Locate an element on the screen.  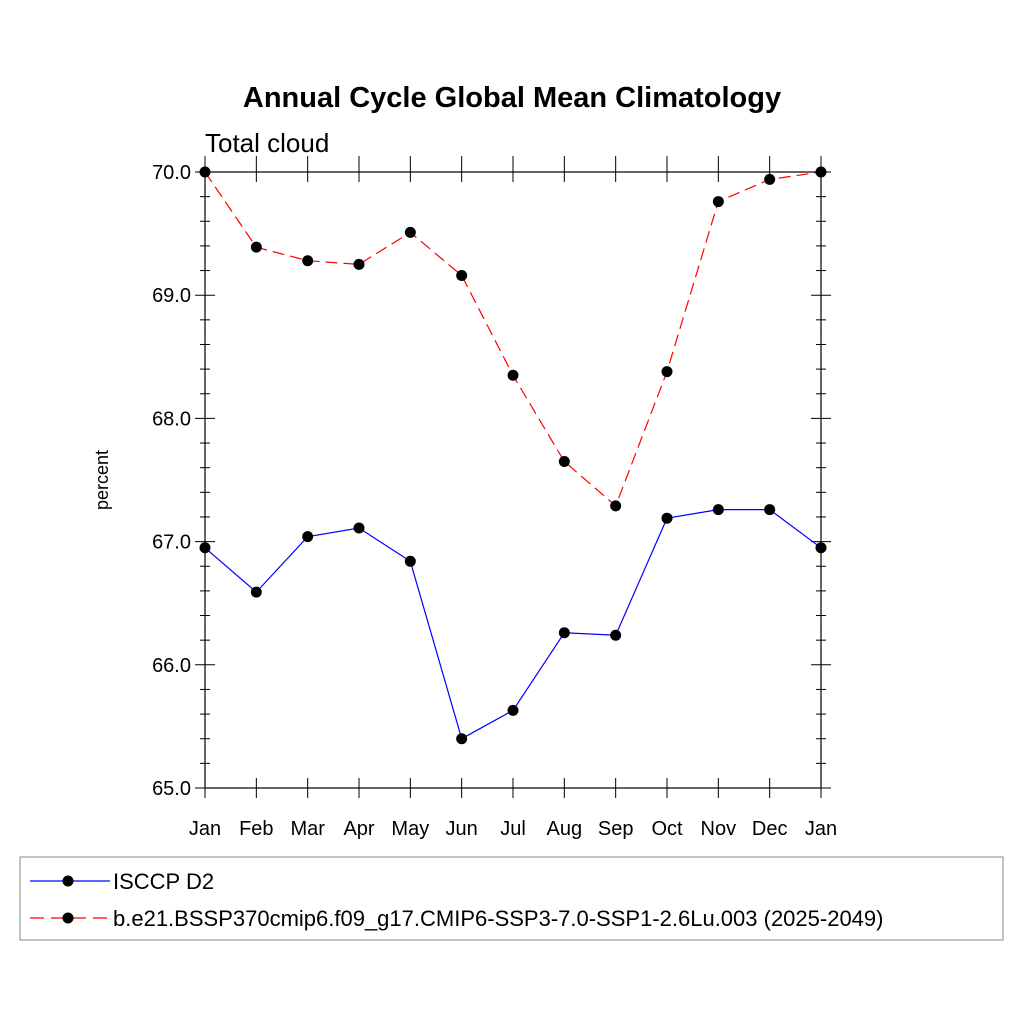
x-tick-label: Nov is located at coordinates (719, 829).